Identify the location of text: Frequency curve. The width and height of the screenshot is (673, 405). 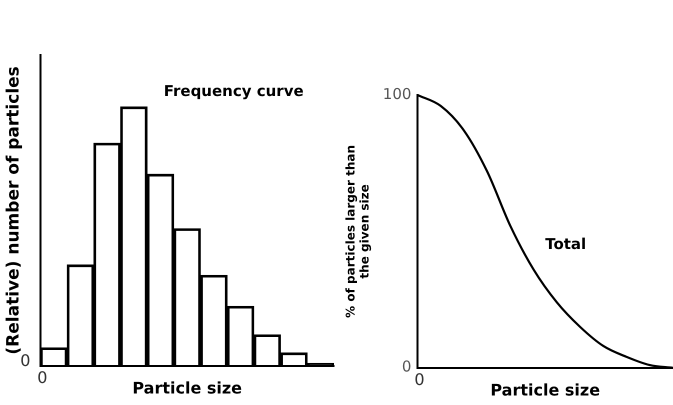
(234, 91).